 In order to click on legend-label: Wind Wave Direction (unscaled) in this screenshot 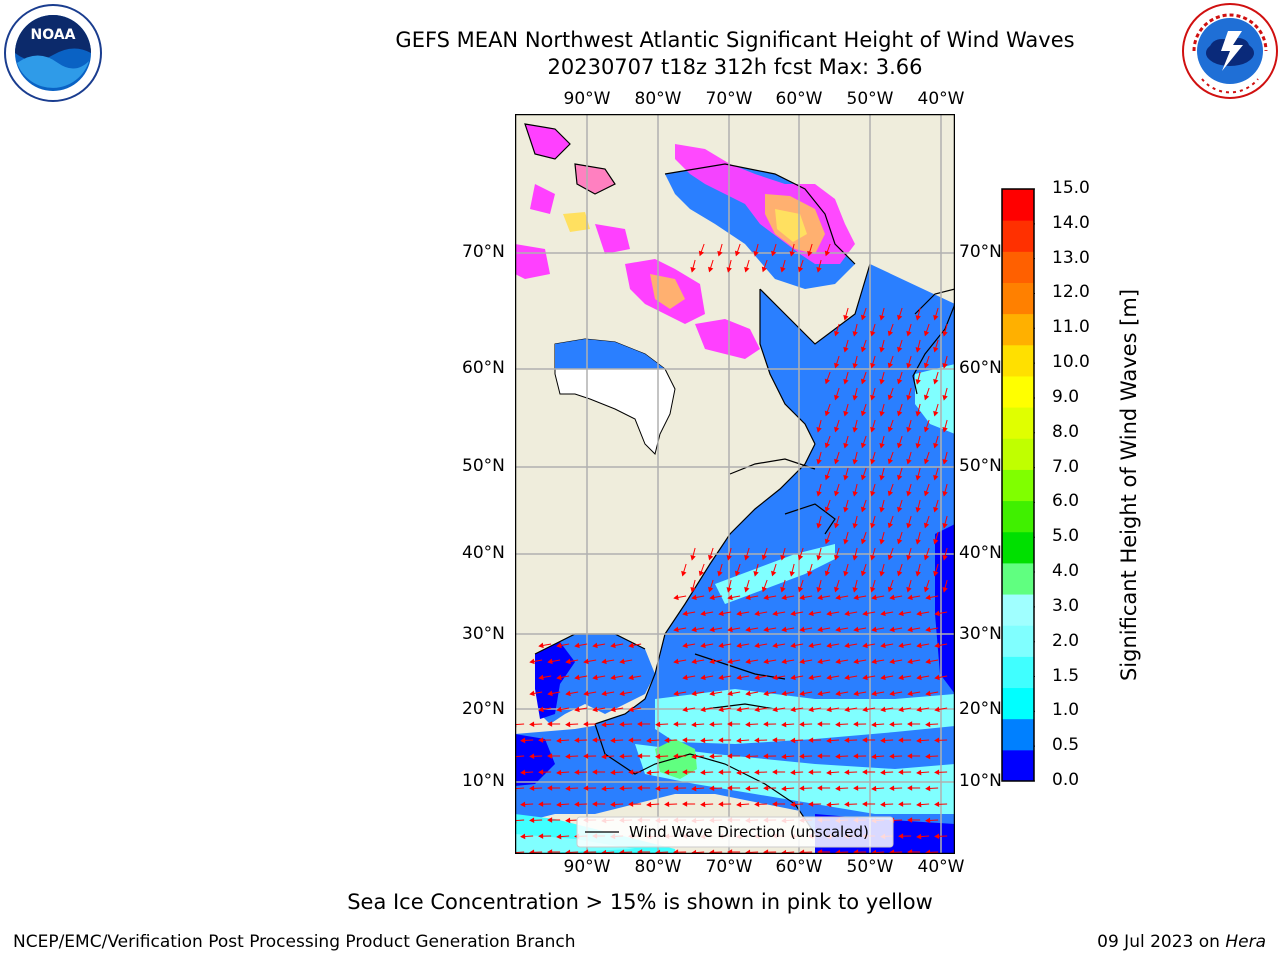, I will do `click(749, 832)`.